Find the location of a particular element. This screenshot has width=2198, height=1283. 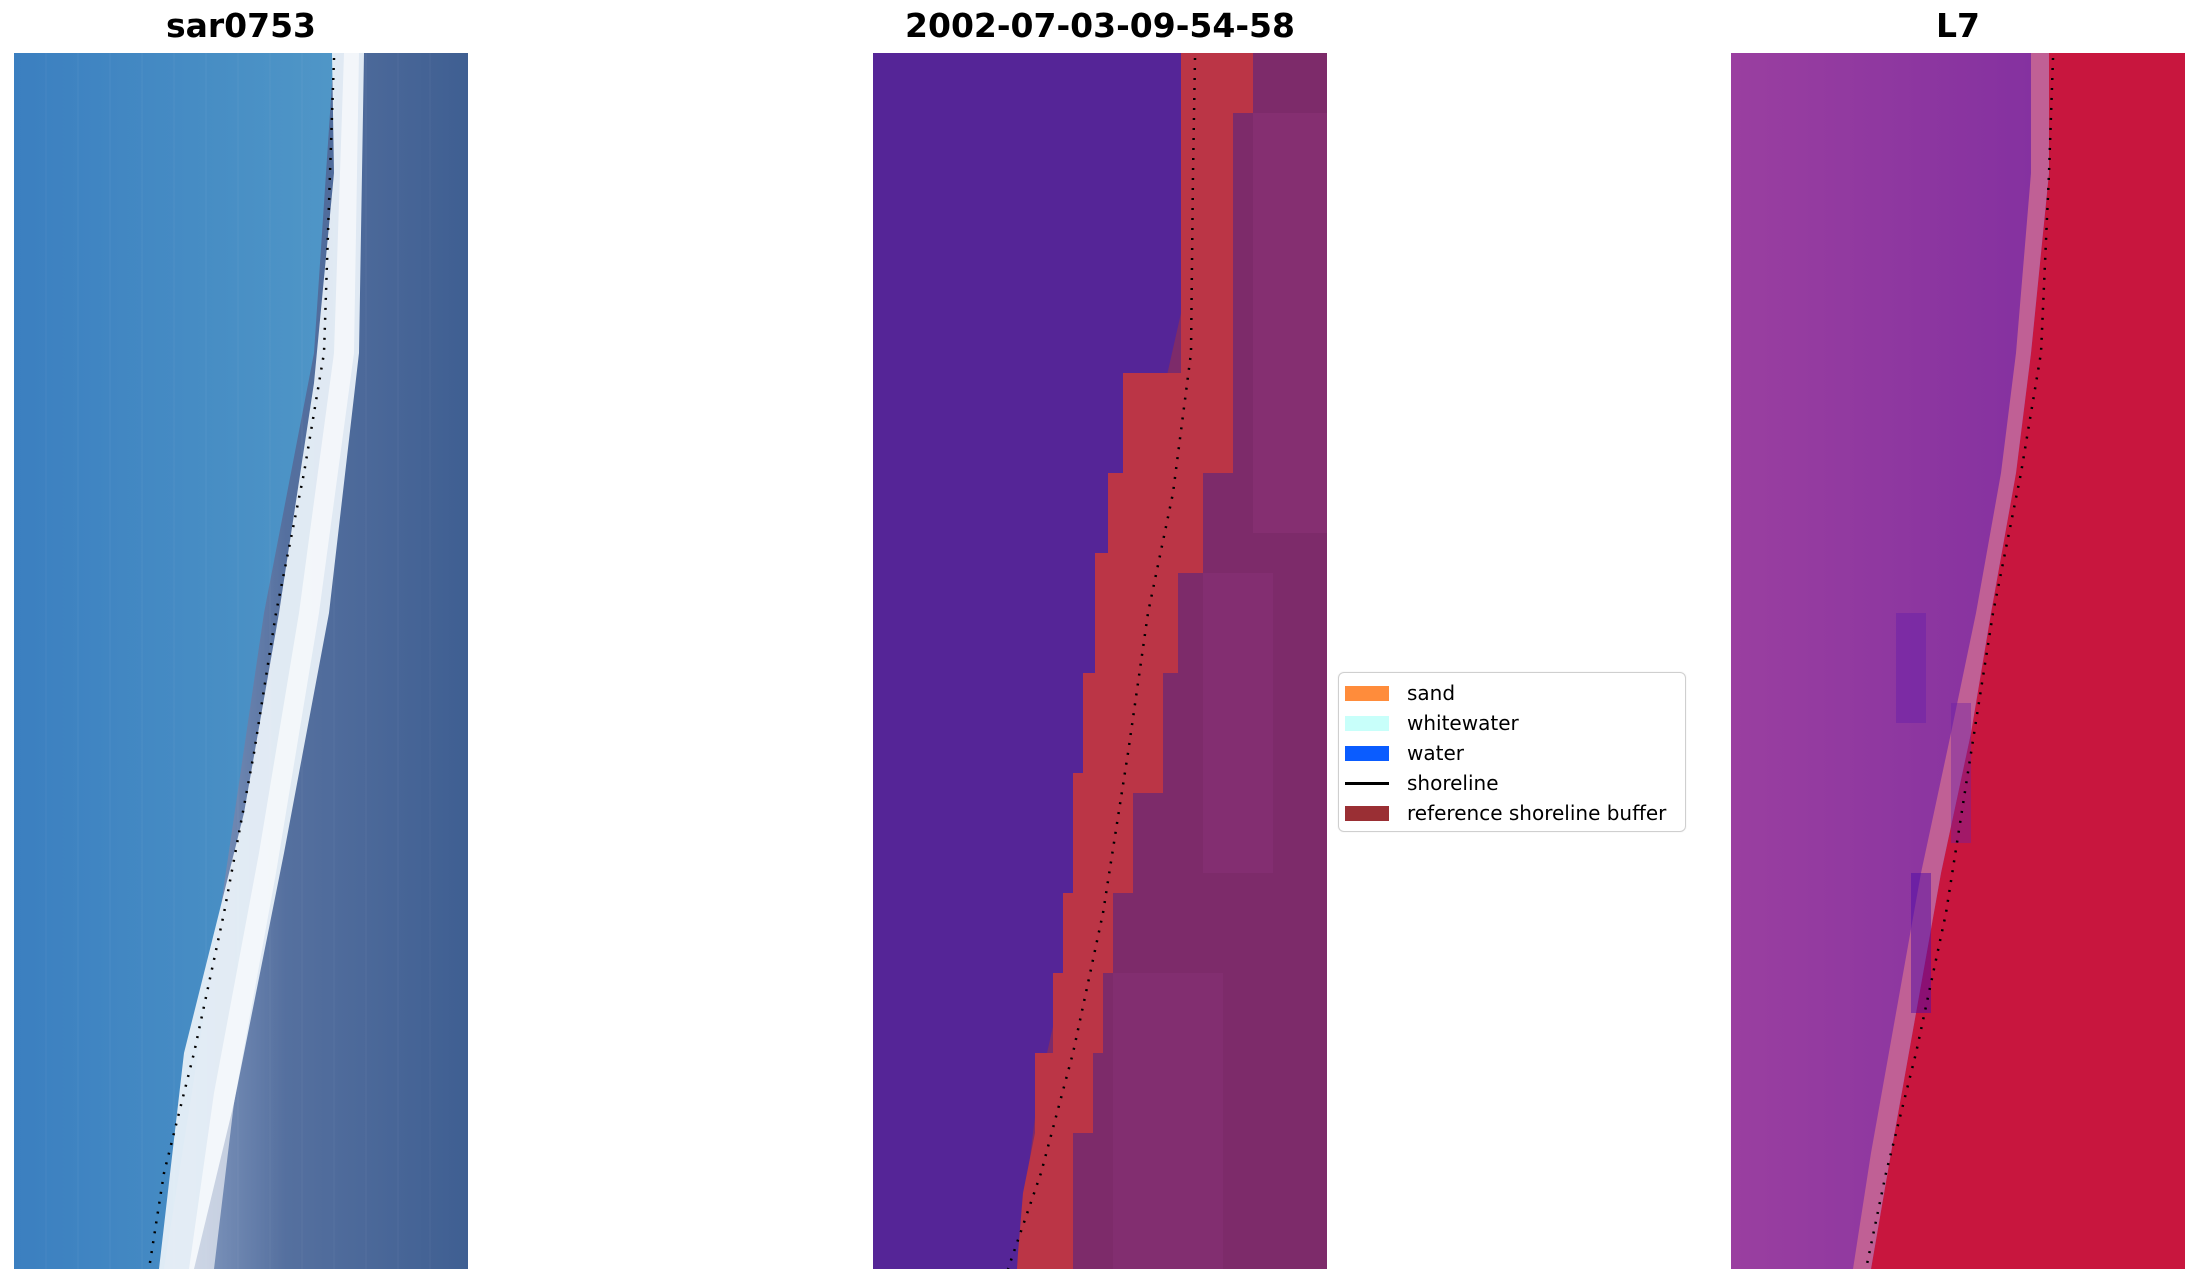

legend-line-shoreline is located at coordinates (1367, 783).